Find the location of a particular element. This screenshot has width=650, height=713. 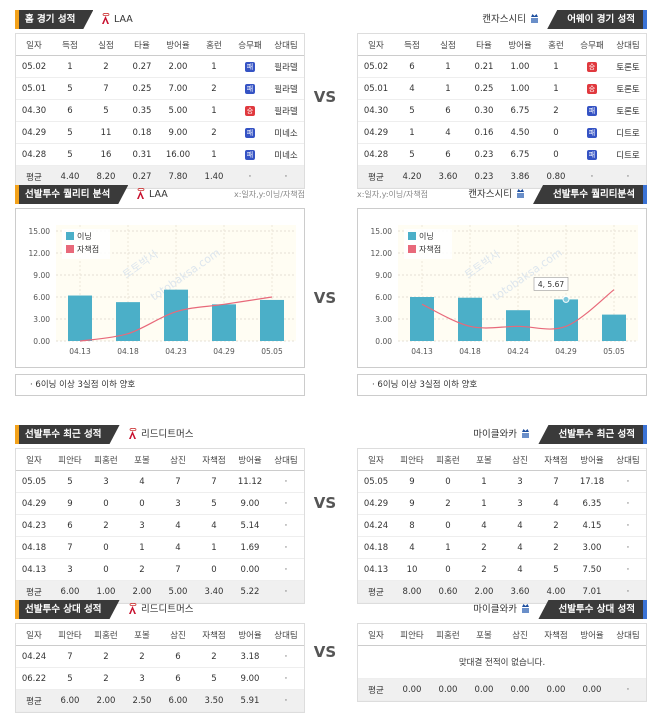

cell: 필라델 is located at coordinates (286, 88).